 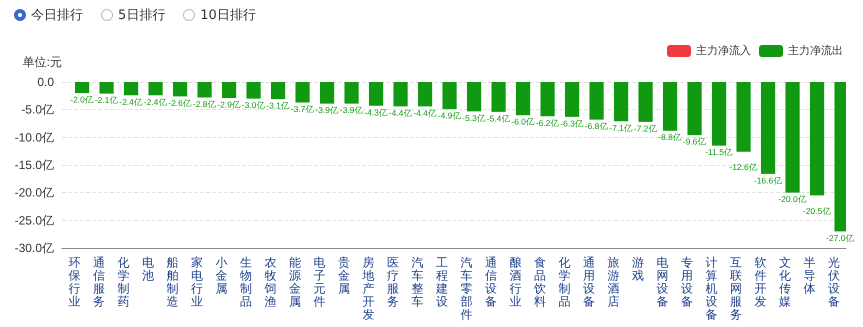 I want to click on y-tick-label: -15.0亿, so click(x=34, y=165).